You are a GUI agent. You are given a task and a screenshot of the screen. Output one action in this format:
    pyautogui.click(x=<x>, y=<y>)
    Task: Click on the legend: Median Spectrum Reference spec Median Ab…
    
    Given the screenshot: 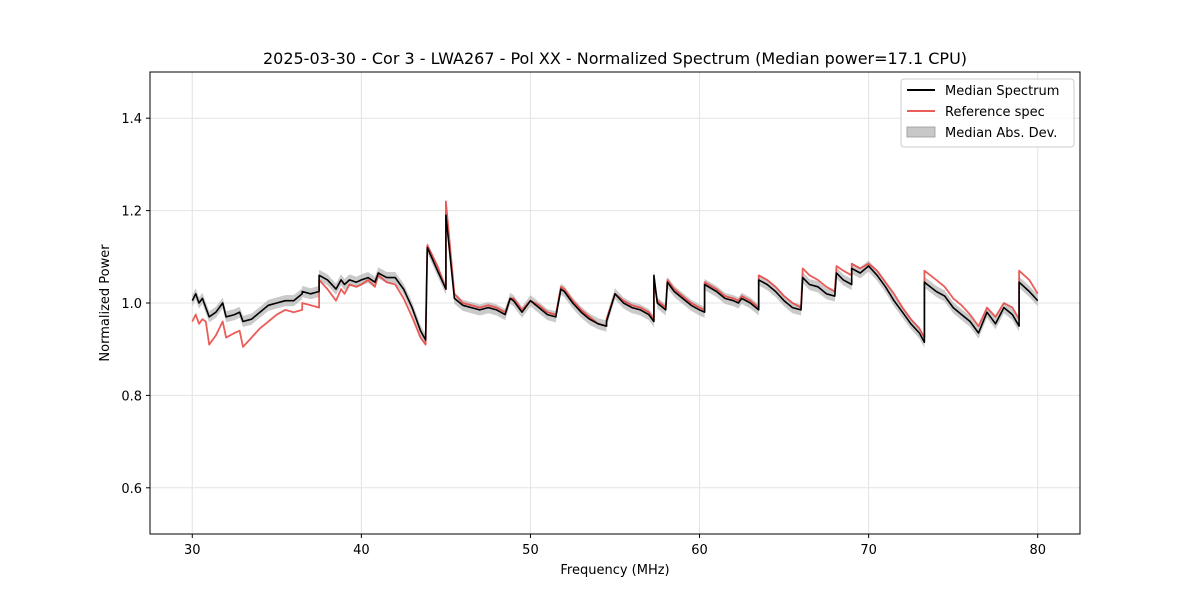 What is the action you would take?
    pyautogui.click(x=987, y=113)
    